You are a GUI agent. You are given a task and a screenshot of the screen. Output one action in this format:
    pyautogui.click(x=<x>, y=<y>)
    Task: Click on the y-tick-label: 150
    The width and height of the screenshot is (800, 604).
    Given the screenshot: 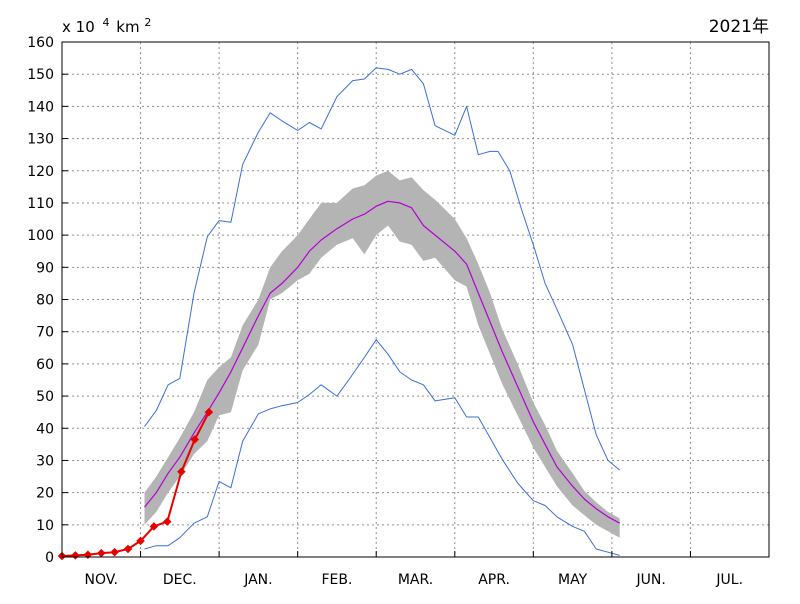 What is the action you would take?
    pyautogui.click(x=40, y=75)
    